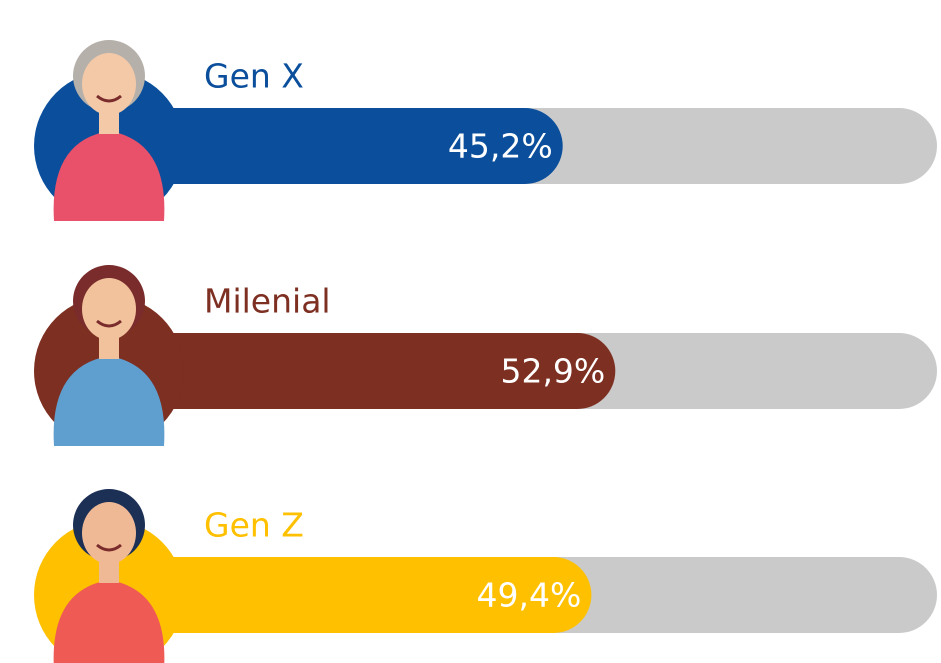 This screenshot has height=663, width=941. I want to click on value-label: 45,2%, so click(500, 146).